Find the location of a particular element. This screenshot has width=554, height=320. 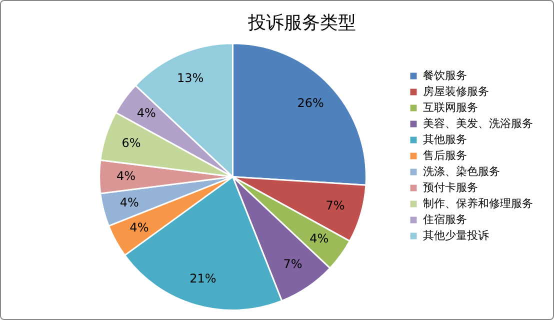

legend-label: 制作、保养和修理服务 is located at coordinates (478, 203).